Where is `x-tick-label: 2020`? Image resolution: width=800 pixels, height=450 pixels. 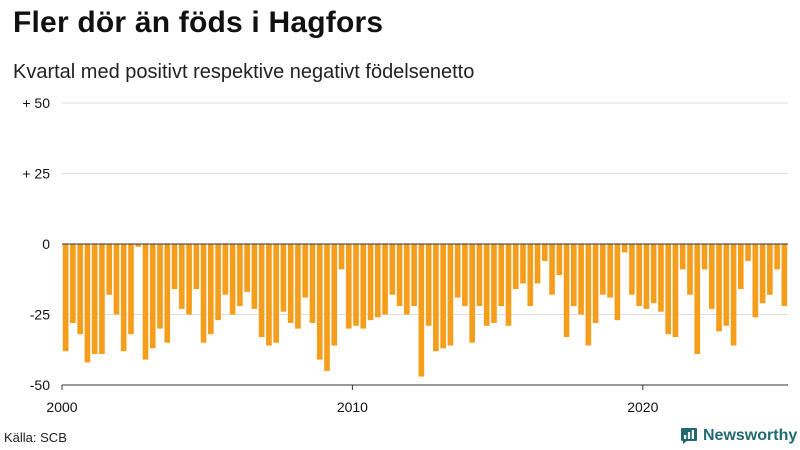 x-tick-label: 2020 is located at coordinates (642, 407).